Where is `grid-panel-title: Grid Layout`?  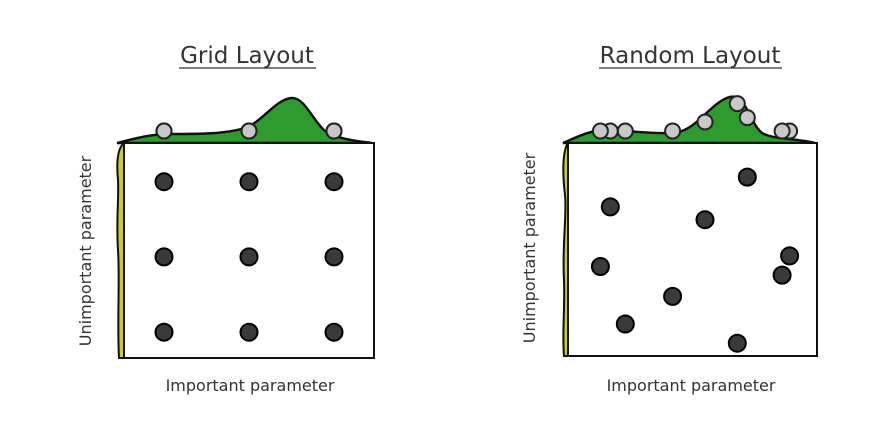 grid-panel-title: Grid Layout is located at coordinates (247, 56).